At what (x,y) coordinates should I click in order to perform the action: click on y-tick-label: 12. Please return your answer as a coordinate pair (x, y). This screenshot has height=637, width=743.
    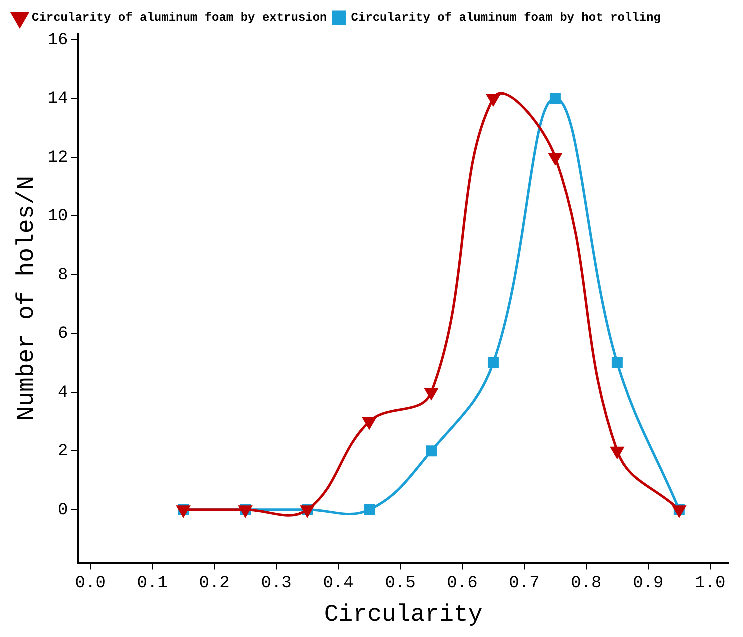
    Looking at the image, I should click on (58, 158).